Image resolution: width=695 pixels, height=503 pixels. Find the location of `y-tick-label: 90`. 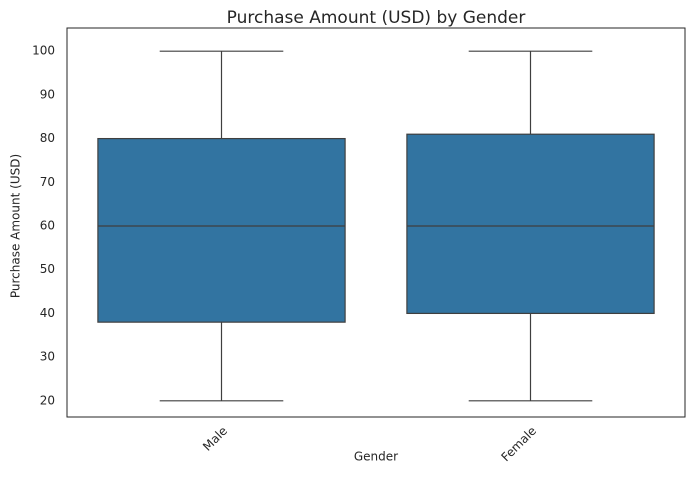

y-tick-label: 90 is located at coordinates (47, 94).